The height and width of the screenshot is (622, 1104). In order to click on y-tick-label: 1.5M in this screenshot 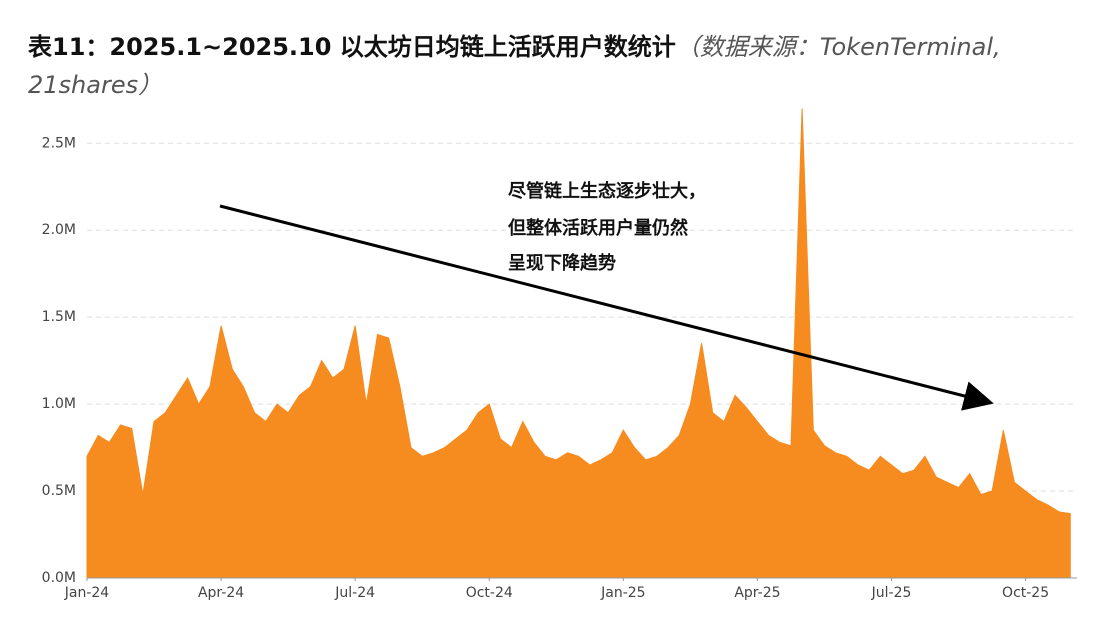, I will do `click(59, 317)`.